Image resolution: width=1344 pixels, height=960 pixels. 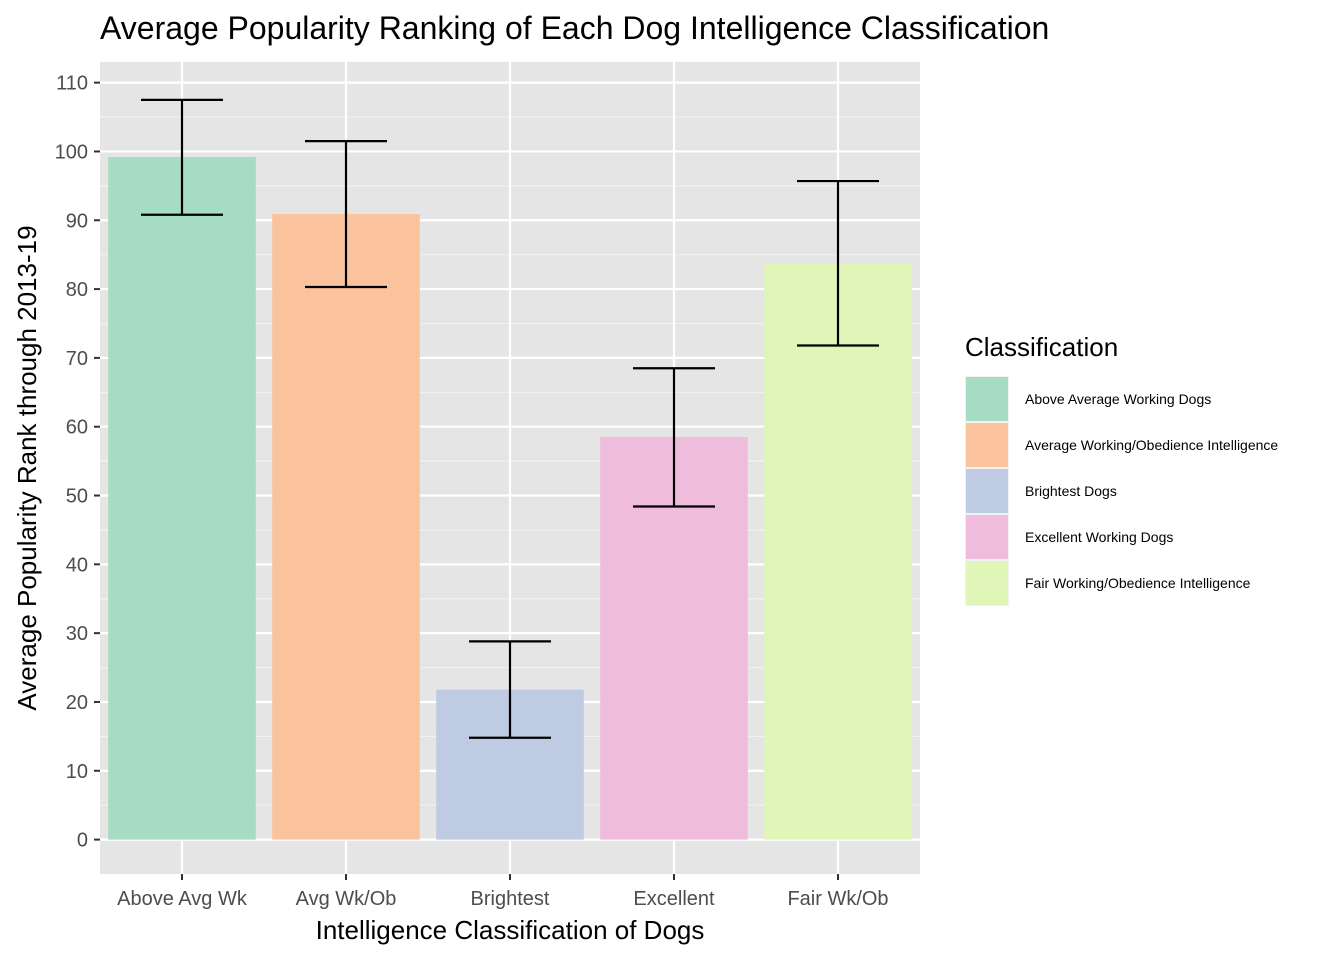 I want to click on y-tick-label: 0, so click(x=82, y=841).